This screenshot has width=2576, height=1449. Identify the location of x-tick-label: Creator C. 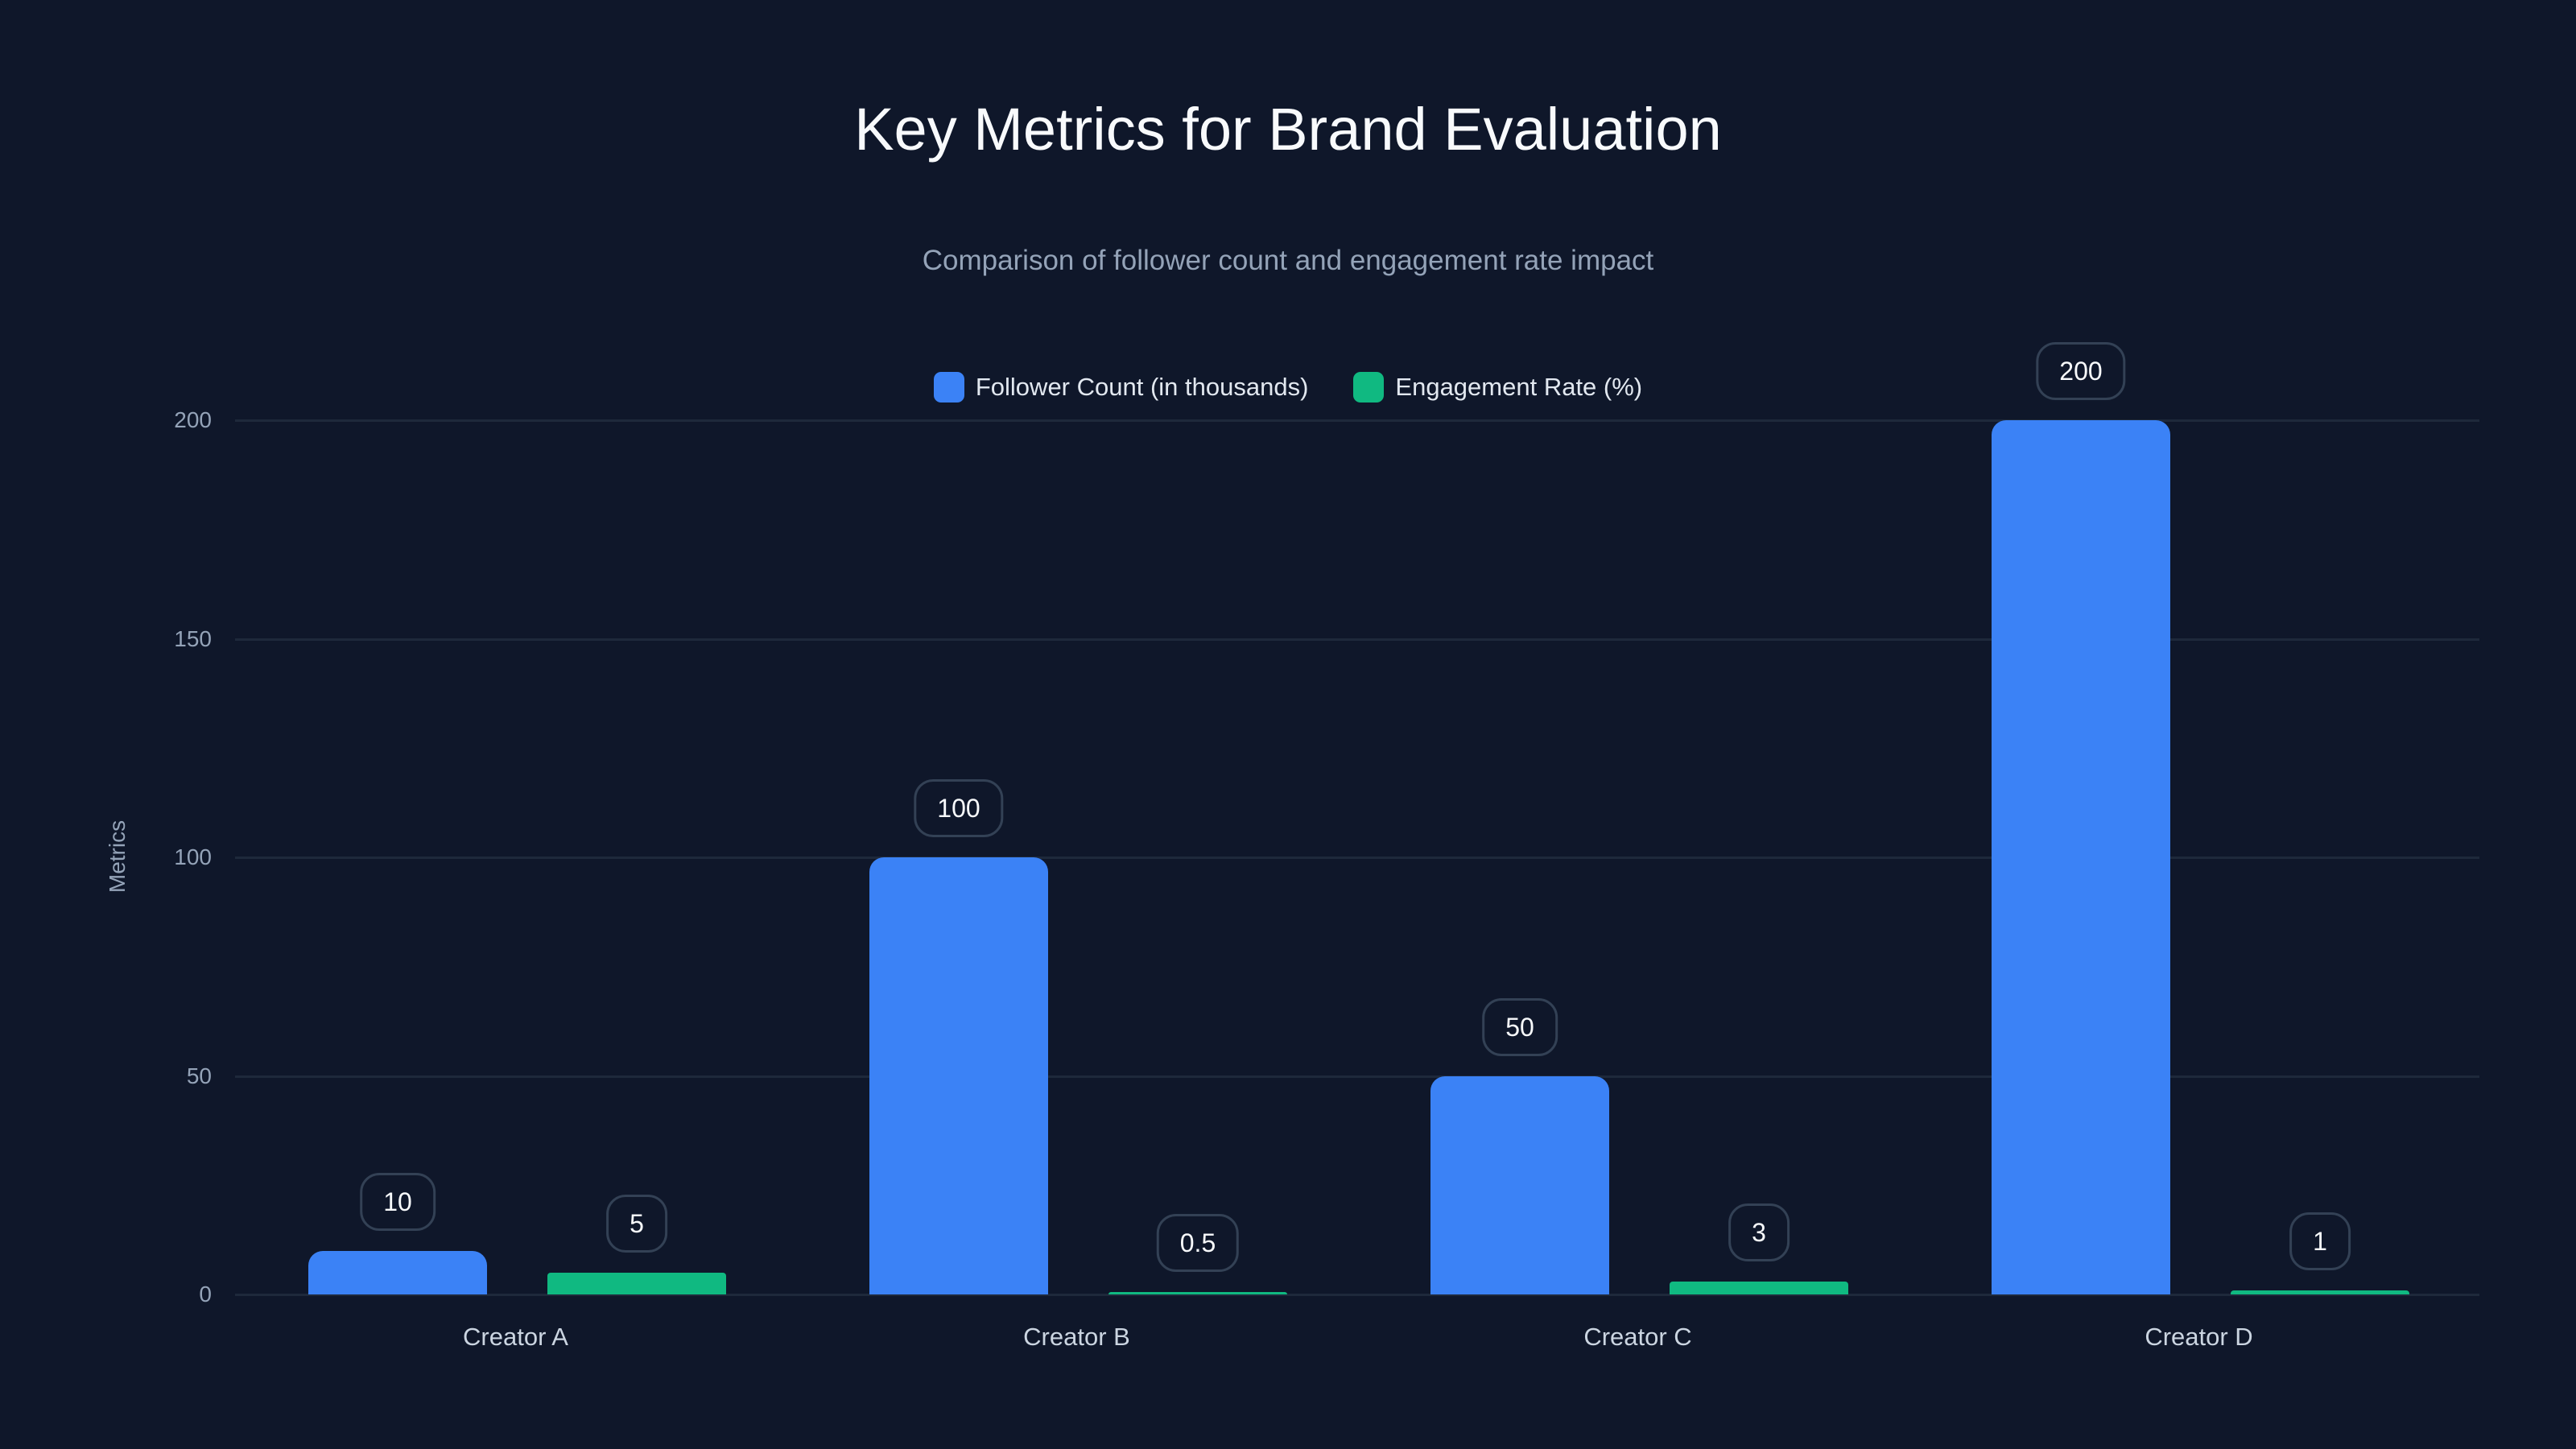
(1637, 1337).